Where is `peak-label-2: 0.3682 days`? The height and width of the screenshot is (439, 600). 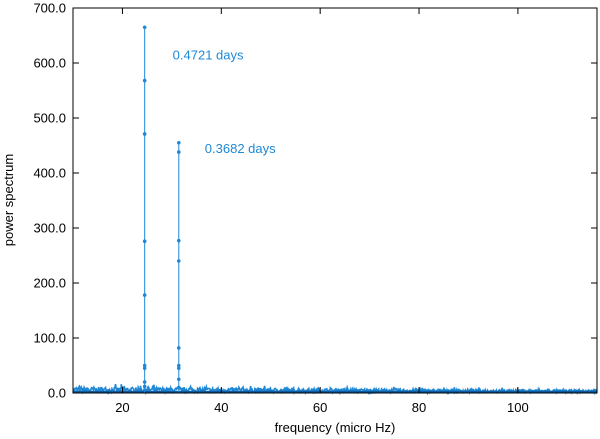 peak-label-2: 0.3682 days is located at coordinates (240, 148).